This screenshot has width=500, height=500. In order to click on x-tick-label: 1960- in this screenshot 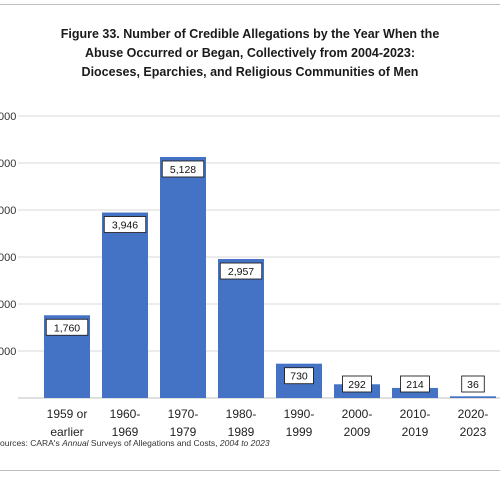, I will do `click(125, 414)`.